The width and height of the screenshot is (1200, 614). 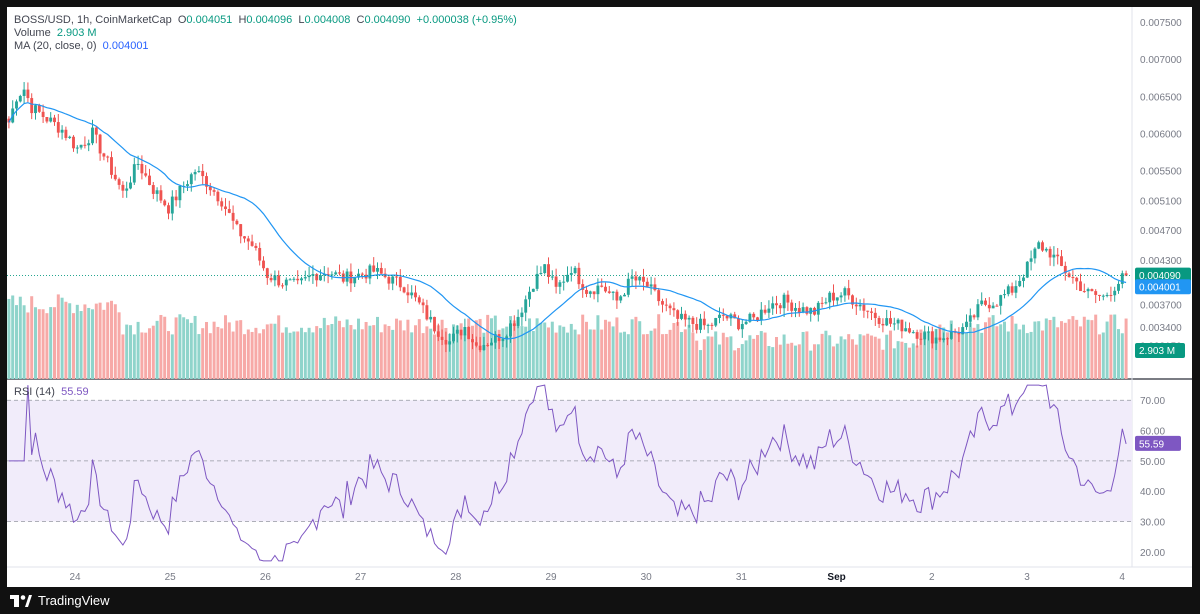 What do you see at coordinates (1161, 134) in the screenshot?
I see `price-tick-label: 0.006000` at bounding box center [1161, 134].